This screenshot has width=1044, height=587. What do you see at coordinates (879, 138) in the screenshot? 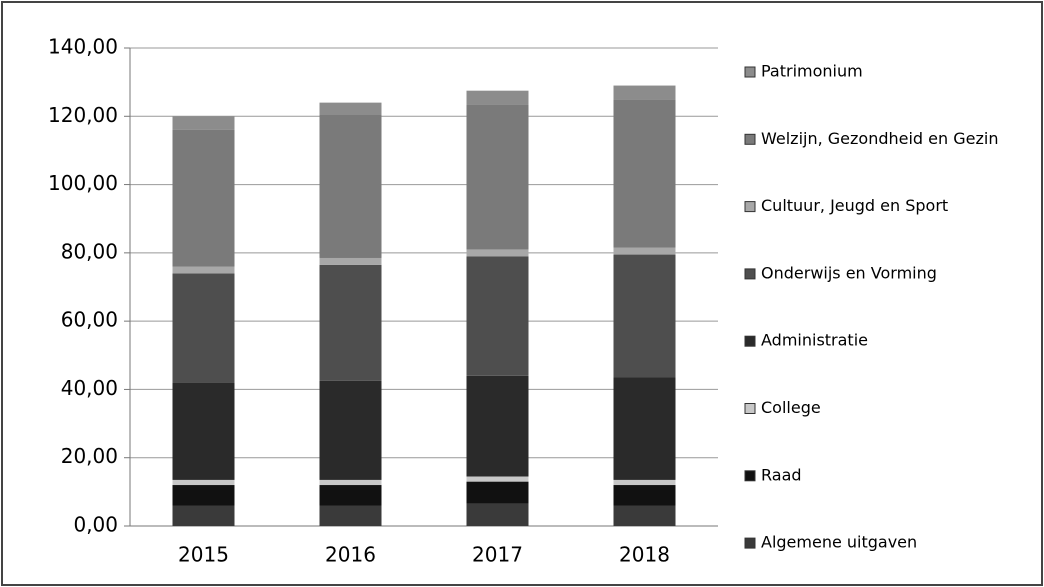
I see `legend-label: Welzijn, Gezondheid en Gezin` at bounding box center [879, 138].